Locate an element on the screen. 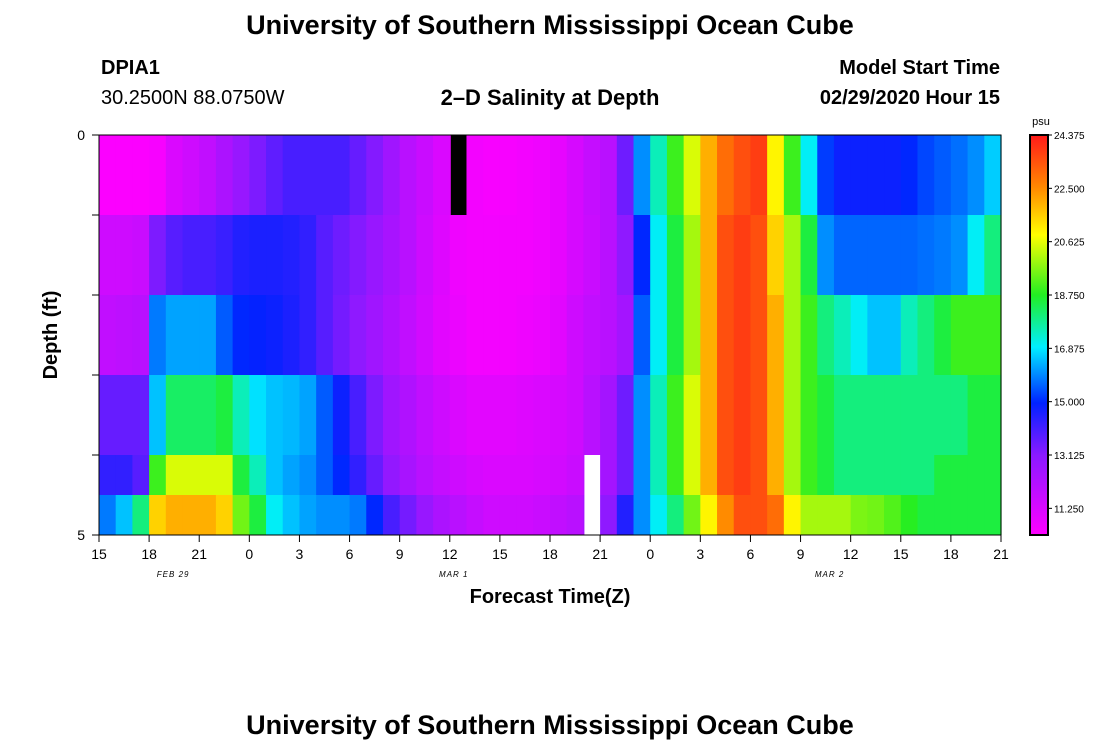  x-tick-label: 6 is located at coordinates (350, 554).